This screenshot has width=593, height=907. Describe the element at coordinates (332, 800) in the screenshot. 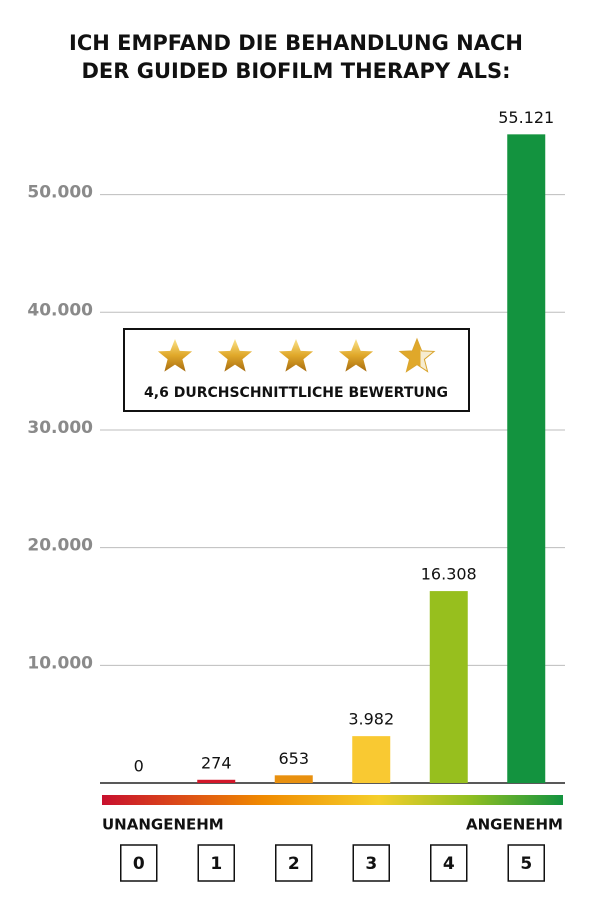

I see `scale-bar` at that location.